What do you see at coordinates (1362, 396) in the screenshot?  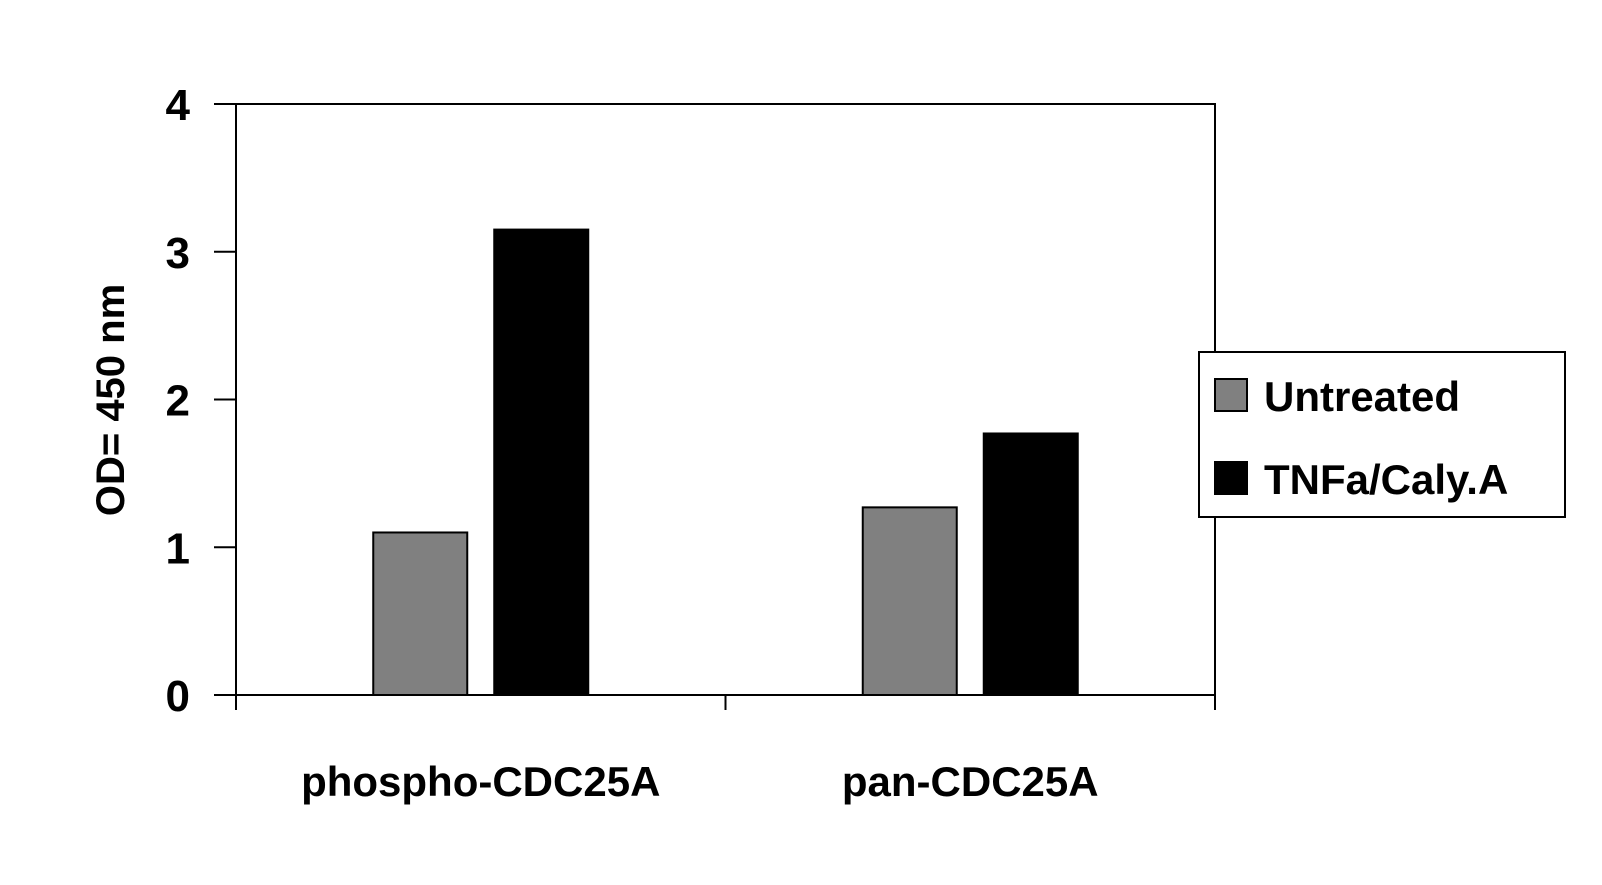 I see `legend-label-untreated: Untreated` at bounding box center [1362, 396].